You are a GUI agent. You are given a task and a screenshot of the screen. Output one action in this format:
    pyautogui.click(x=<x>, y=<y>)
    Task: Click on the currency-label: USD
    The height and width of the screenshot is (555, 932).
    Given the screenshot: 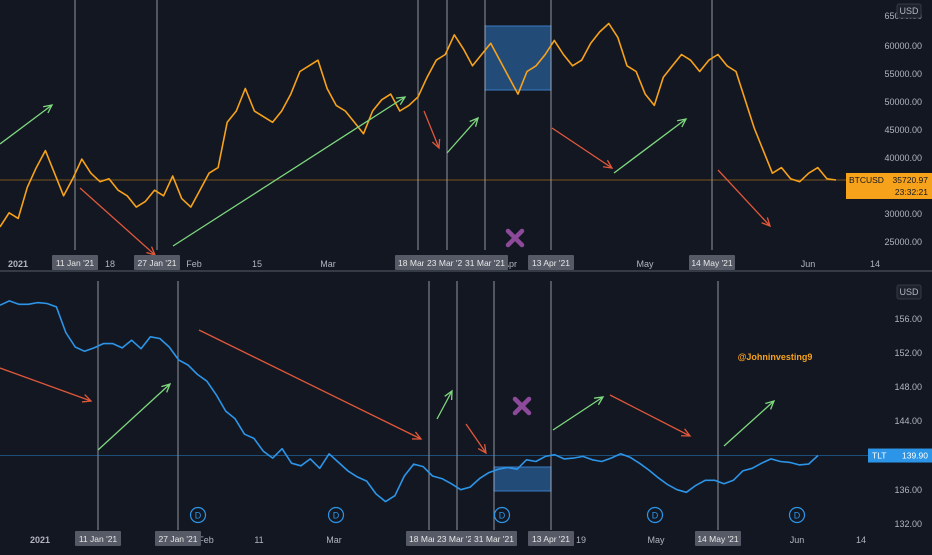 What is the action you would take?
    pyautogui.click(x=909, y=292)
    